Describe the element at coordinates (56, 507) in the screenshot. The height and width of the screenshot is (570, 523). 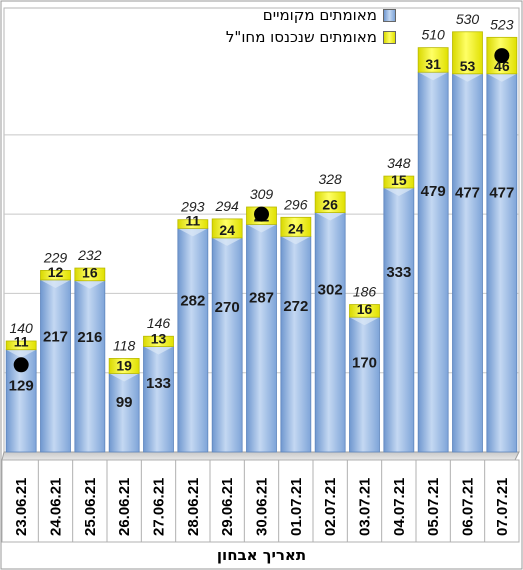
I see `x-tick-24.06.21: 24.06.21` at that location.